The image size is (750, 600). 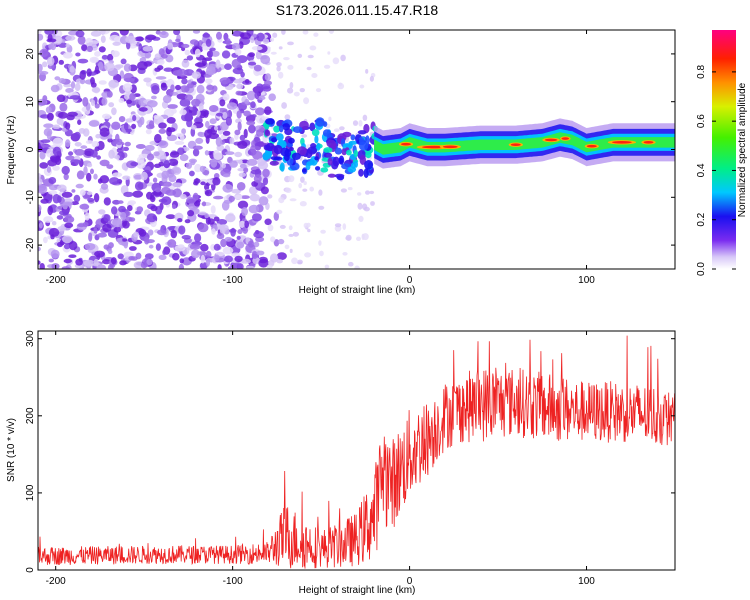 What do you see at coordinates (410, 280) in the screenshot?
I see `spectrogram-x-tick-label: 0` at bounding box center [410, 280].